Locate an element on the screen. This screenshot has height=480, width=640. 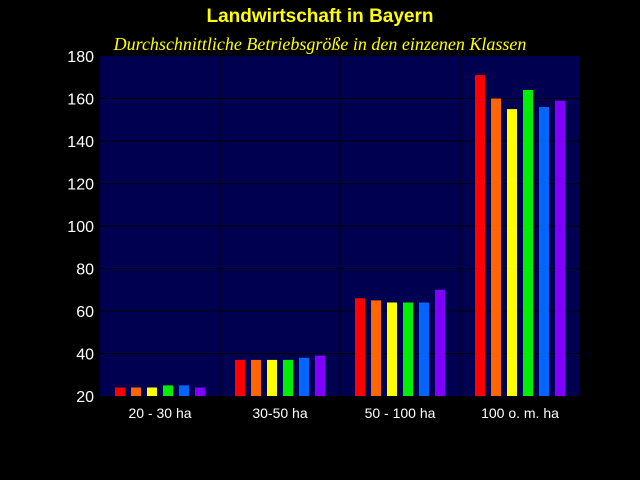
y-tick-label: 20 is located at coordinates (85, 397).